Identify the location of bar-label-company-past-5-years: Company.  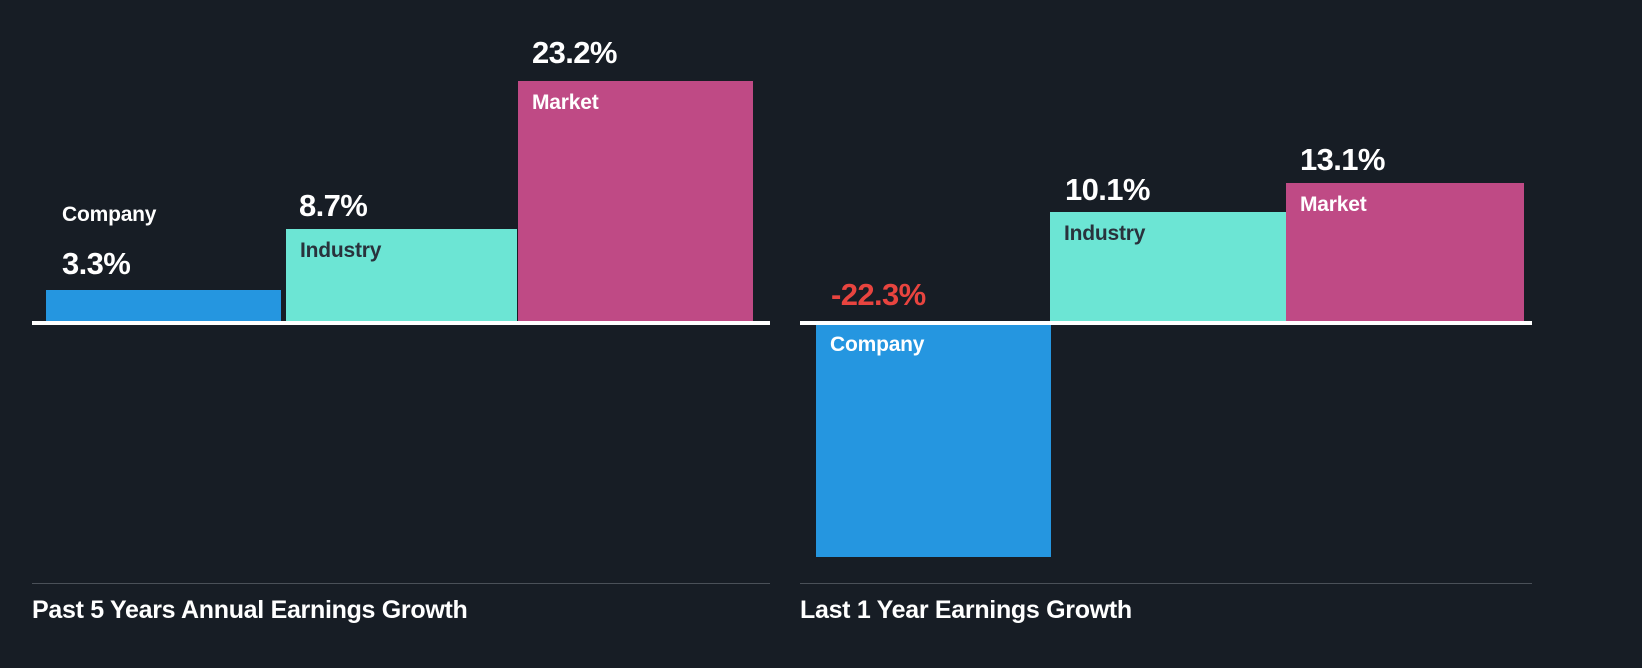
(109, 214).